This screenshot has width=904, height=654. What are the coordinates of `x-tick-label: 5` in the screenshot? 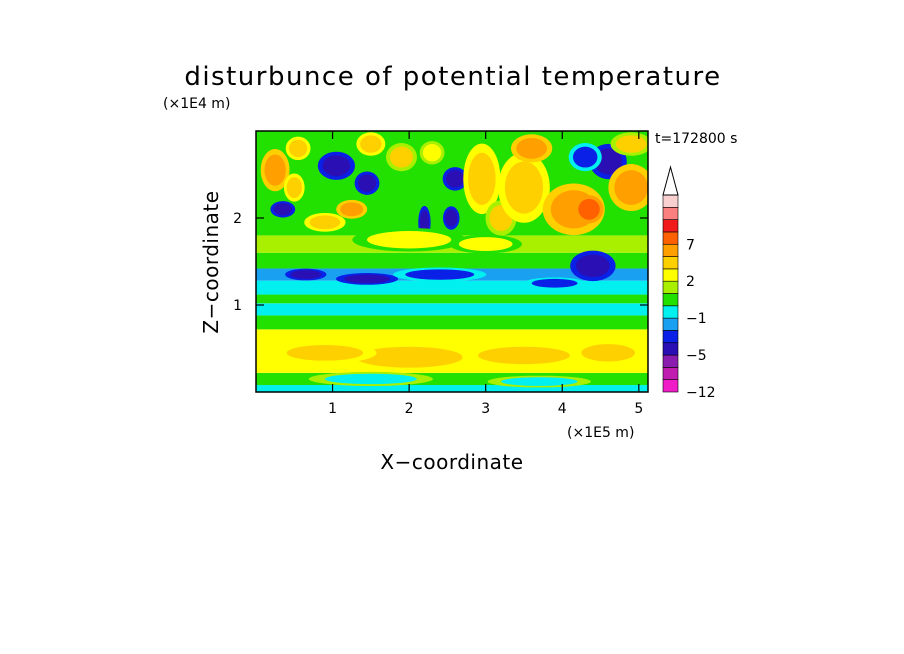 It's located at (638, 409).